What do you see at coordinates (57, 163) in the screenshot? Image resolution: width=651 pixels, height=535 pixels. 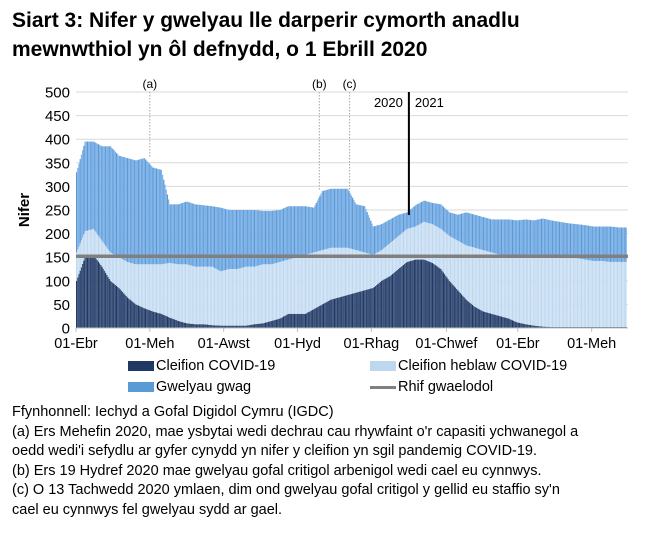 I see `y-tick-label: 350` at bounding box center [57, 163].